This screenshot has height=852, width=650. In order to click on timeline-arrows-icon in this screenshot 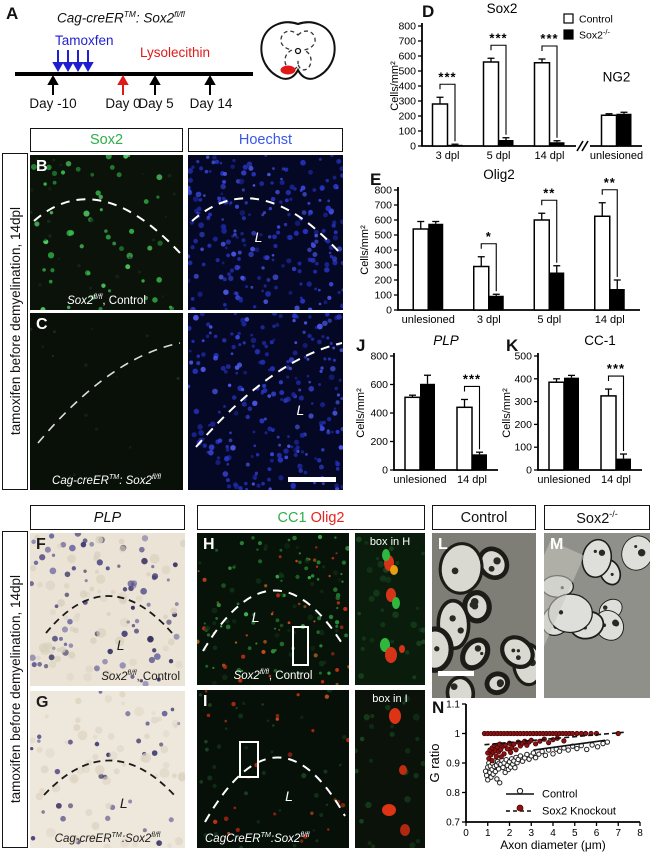, I will do `click(131, 84)`.